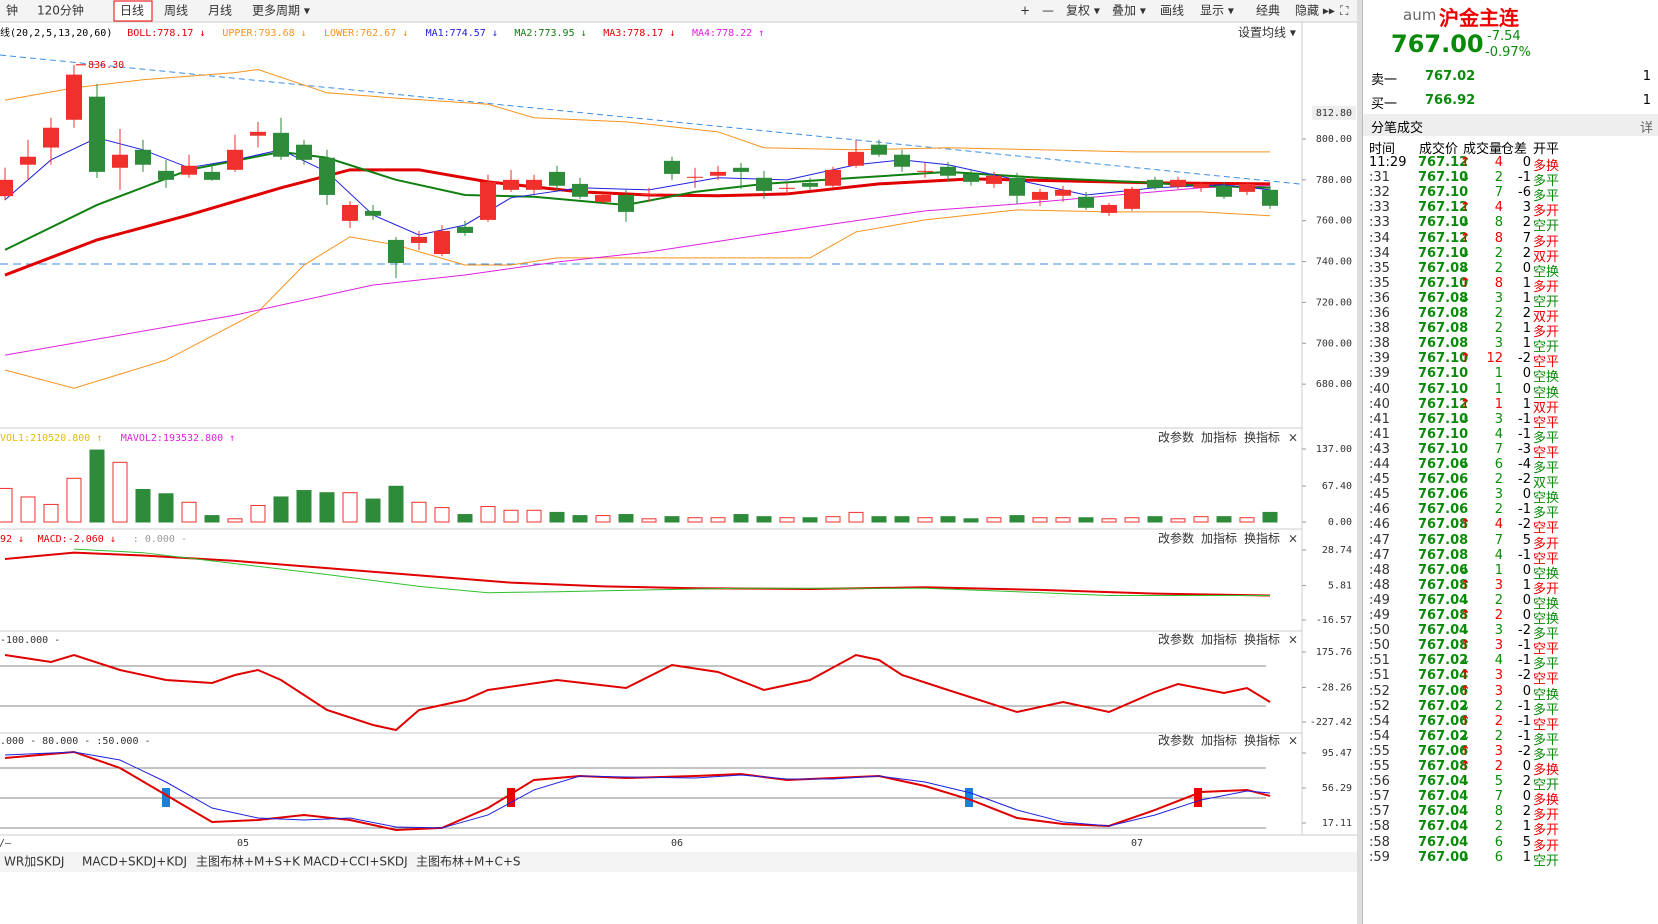  What do you see at coordinates (1483, 149) in the screenshot?
I see `column-header: 成交量` at bounding box center [1483, 149].